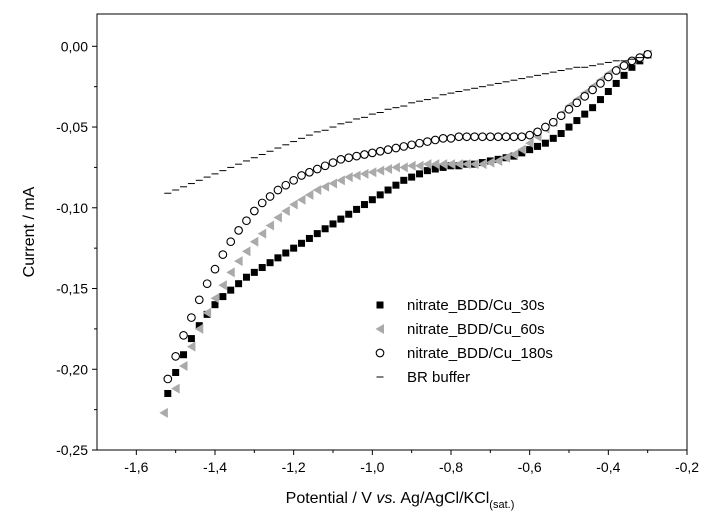 This screenshot has width=704, height=516. I want to click on x-axis-label-prefix: Potential / V, so click(331, 498).